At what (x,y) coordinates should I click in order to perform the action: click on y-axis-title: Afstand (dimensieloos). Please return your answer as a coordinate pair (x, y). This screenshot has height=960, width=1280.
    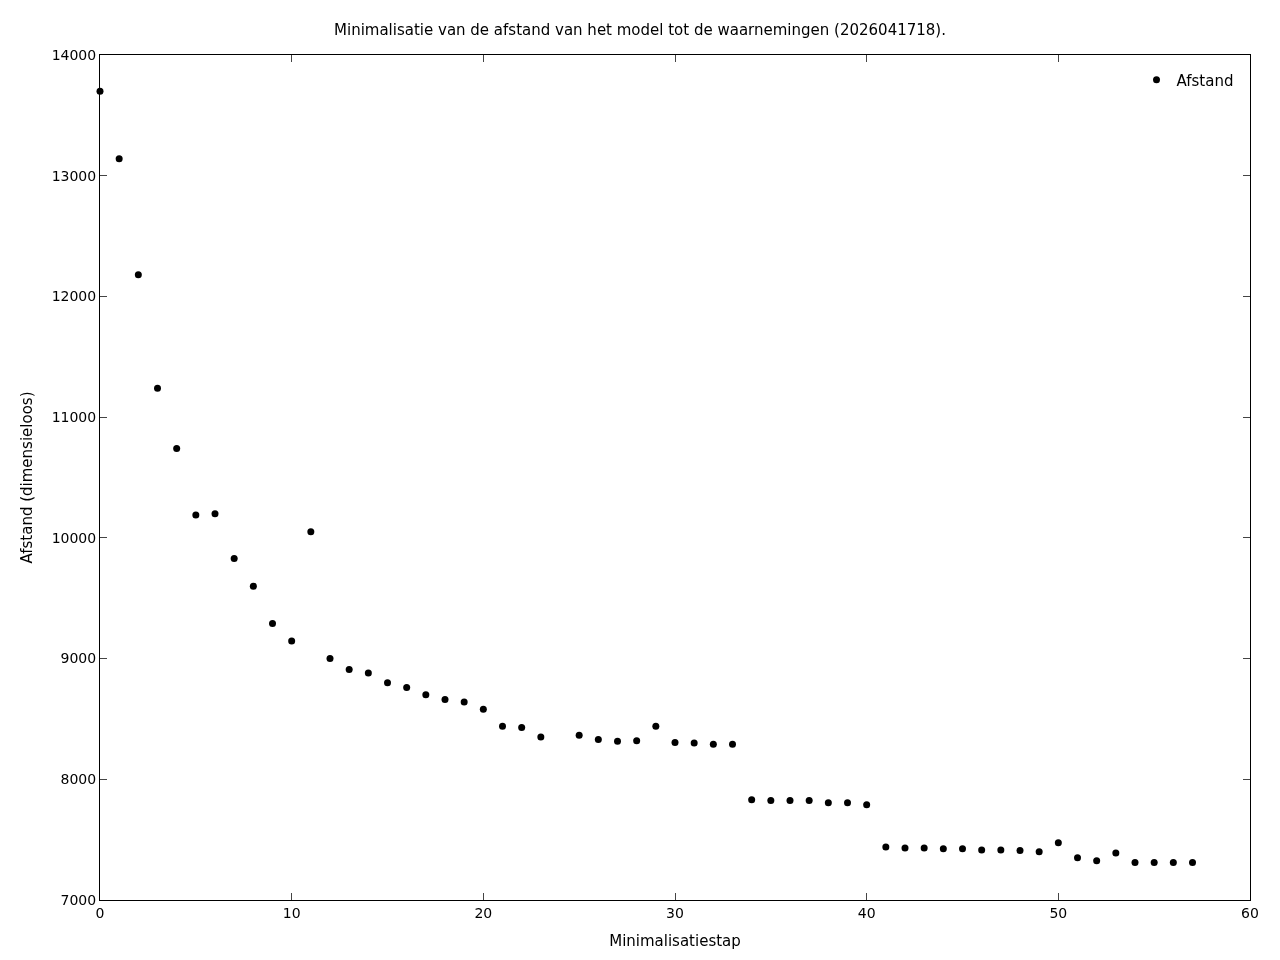
    Looking at the image, I should click on (26, 477).